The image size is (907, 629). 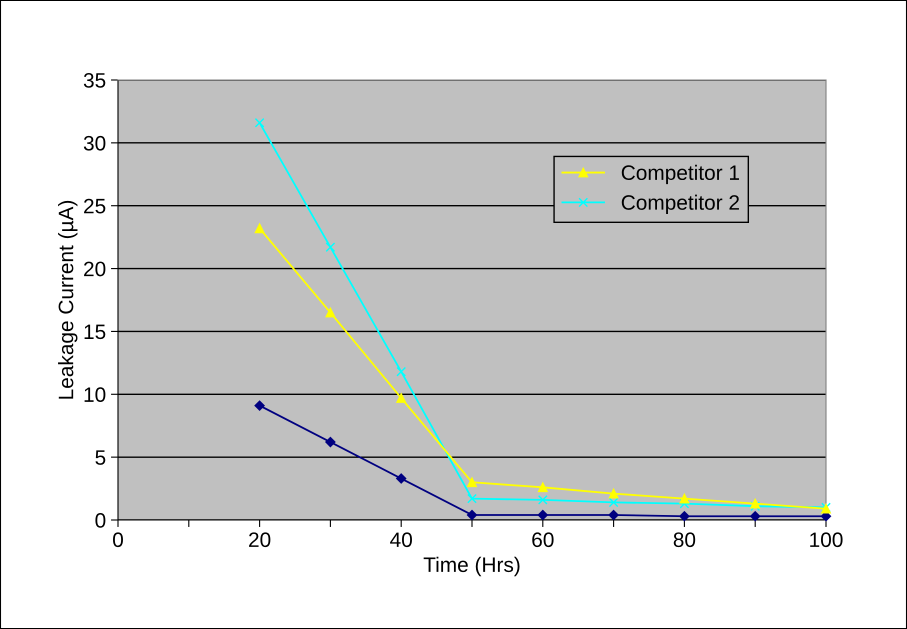 What do you see at coordinates (826, 540) in the screenshot?
I see `x-tick-label: 100` at bounding box center [826, 540].